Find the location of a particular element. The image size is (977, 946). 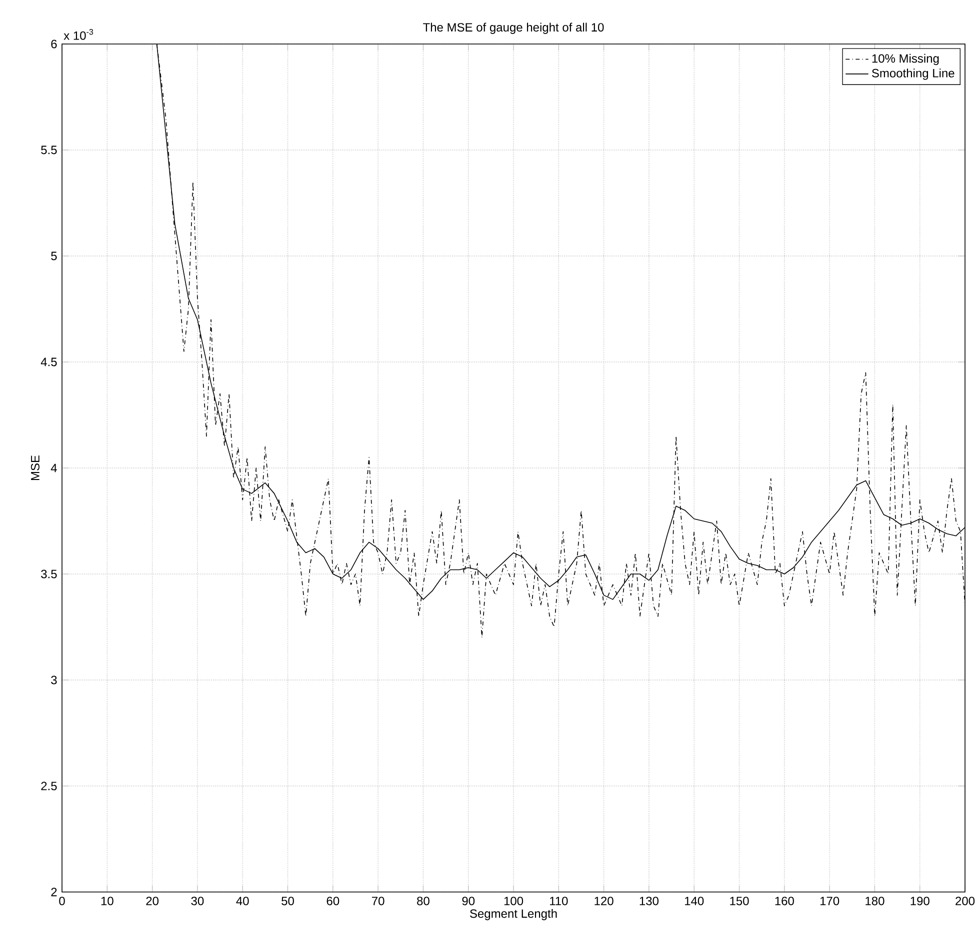

x-tick-label: 180 is located at coordinates (875, 901).